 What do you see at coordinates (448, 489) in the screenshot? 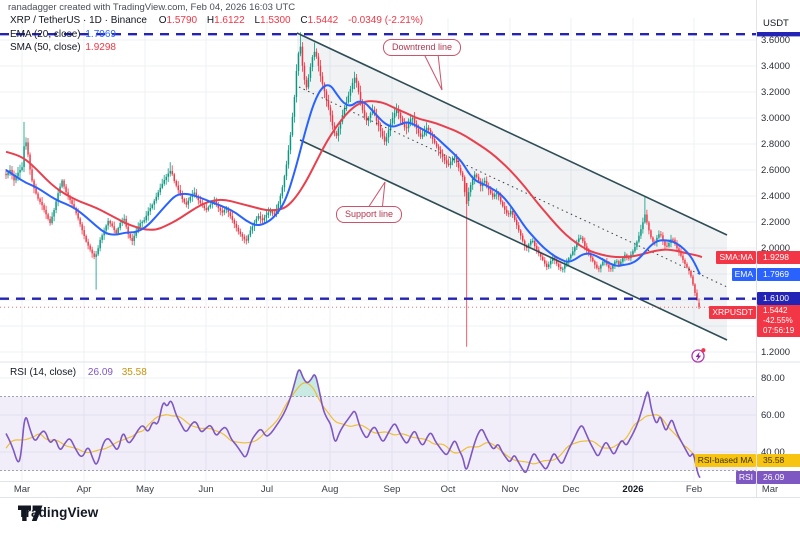
I see `time-tick-label: Oct` at bounding box center [448, 489].